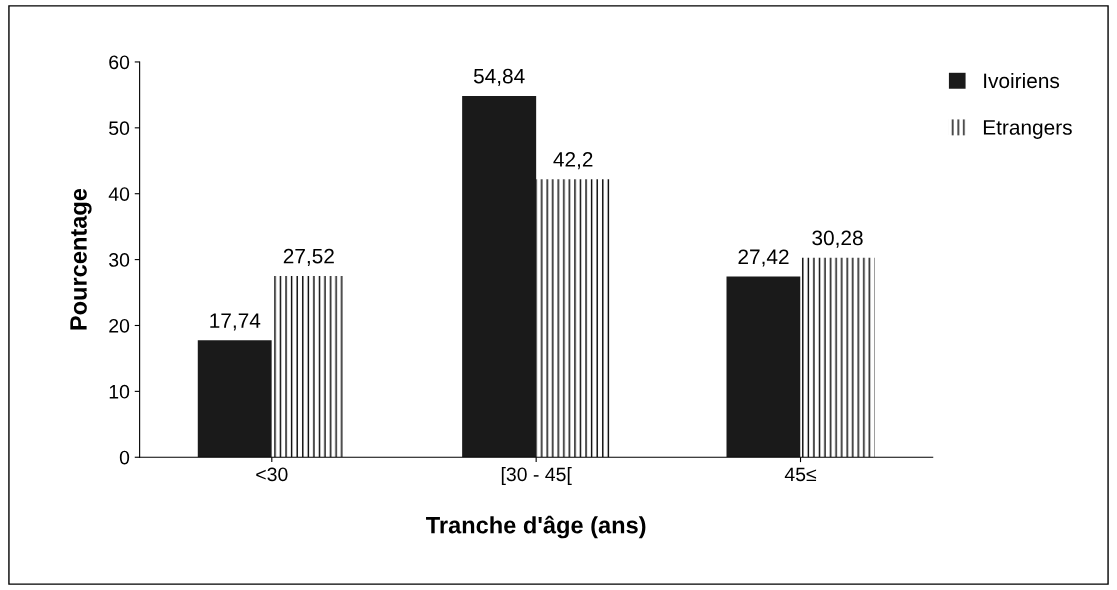 The width and height of the screenshot is (1117, 590). What do you see at coordinates (763, 258) in the screenshot?
I see `data-label: 27,42` at bounding box center [763, 258].